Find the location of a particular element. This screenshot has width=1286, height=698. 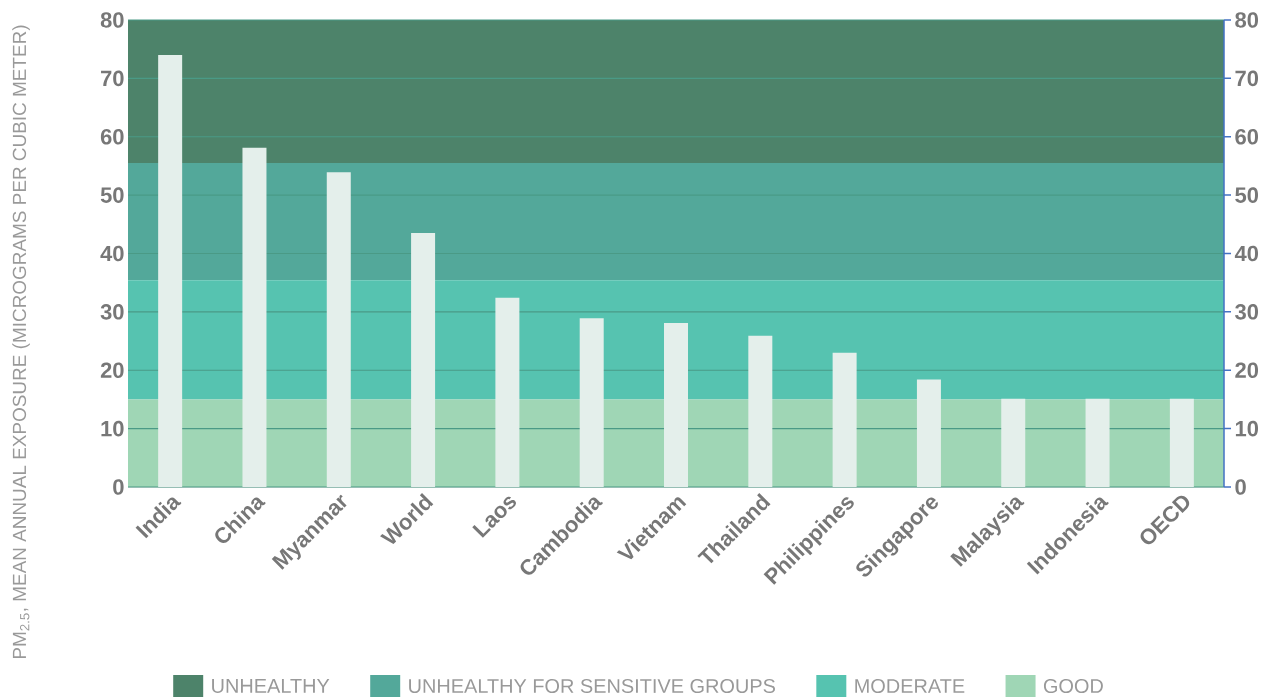

y2-tick-label: 70 is located at coordinates (1247, 78).